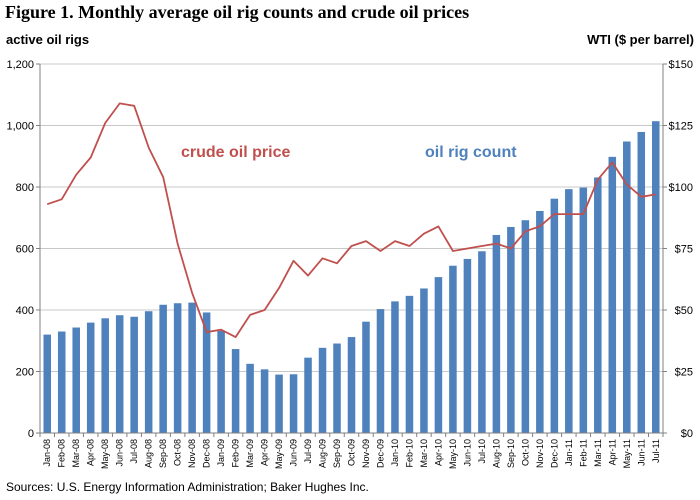 The image size is (700, 500). What do you see at coordinates (47, 453) in the screenshot?
I see `x-axis-tick-label: Jan-08` at bounding box center [47, 453].